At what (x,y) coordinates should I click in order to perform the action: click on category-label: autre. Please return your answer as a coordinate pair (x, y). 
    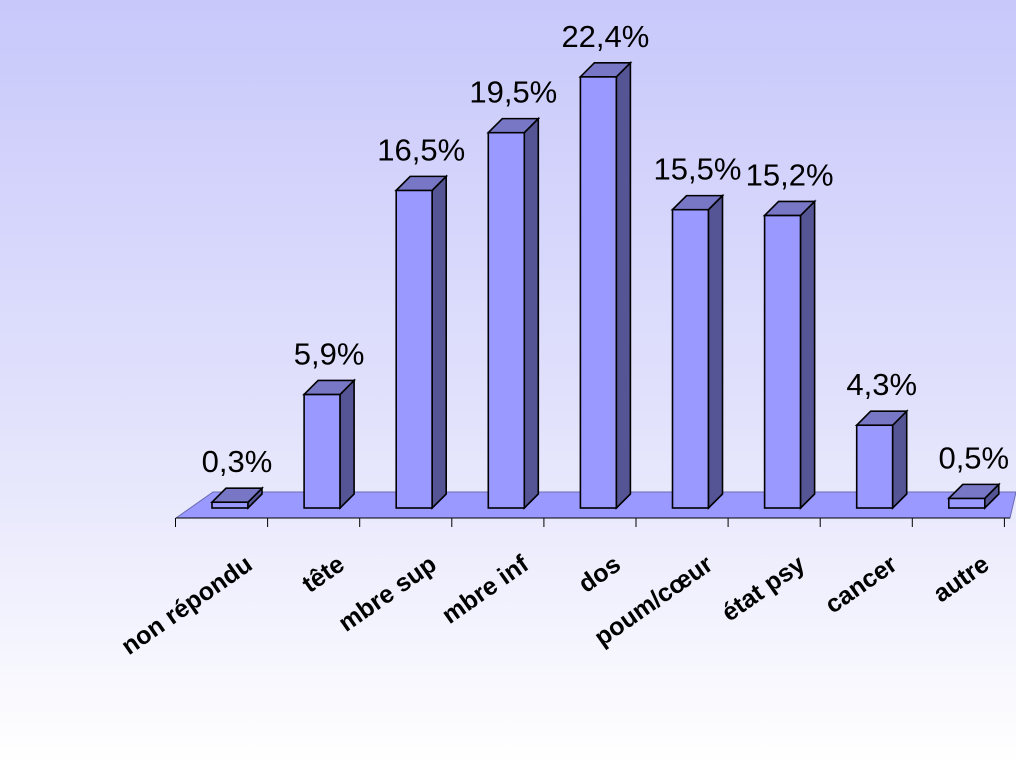
    Looking at the image, I should click on (961, 579).